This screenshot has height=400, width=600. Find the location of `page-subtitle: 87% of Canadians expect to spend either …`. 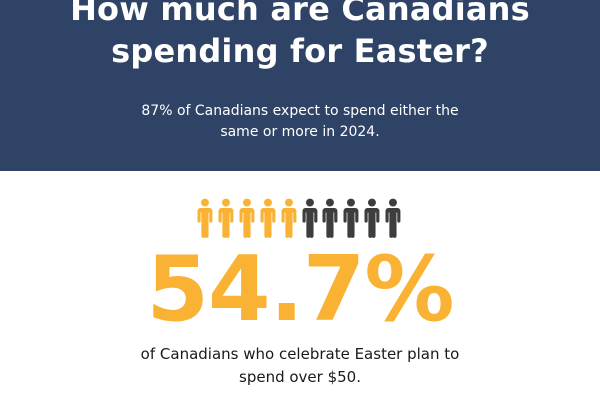

page-subtitle: 87% of Canadians expect to spend either … is located at coordinates (300, 121).